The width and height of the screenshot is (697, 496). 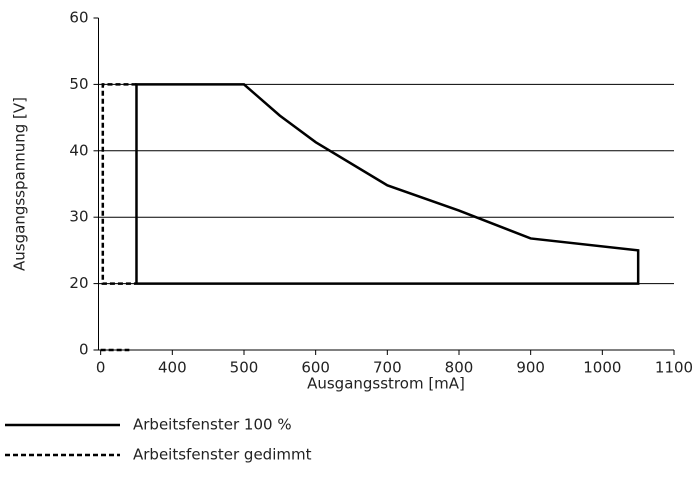 I want to click on x-tick-label: 500, so click(x=244, y=368).